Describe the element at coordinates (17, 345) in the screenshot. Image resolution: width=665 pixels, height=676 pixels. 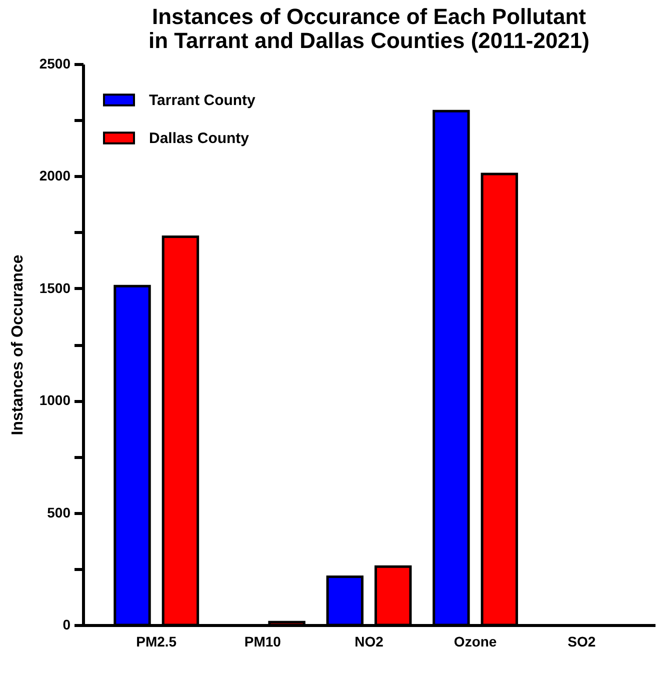
I see `y-axis-title: Instances of Occurance` at that location.